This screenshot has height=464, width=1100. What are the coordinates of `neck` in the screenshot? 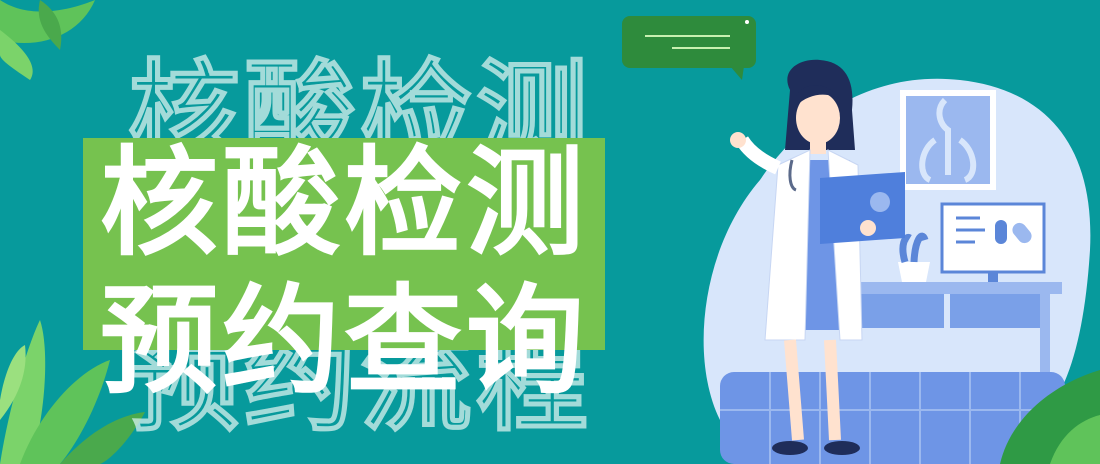 It's located at (818, 147).